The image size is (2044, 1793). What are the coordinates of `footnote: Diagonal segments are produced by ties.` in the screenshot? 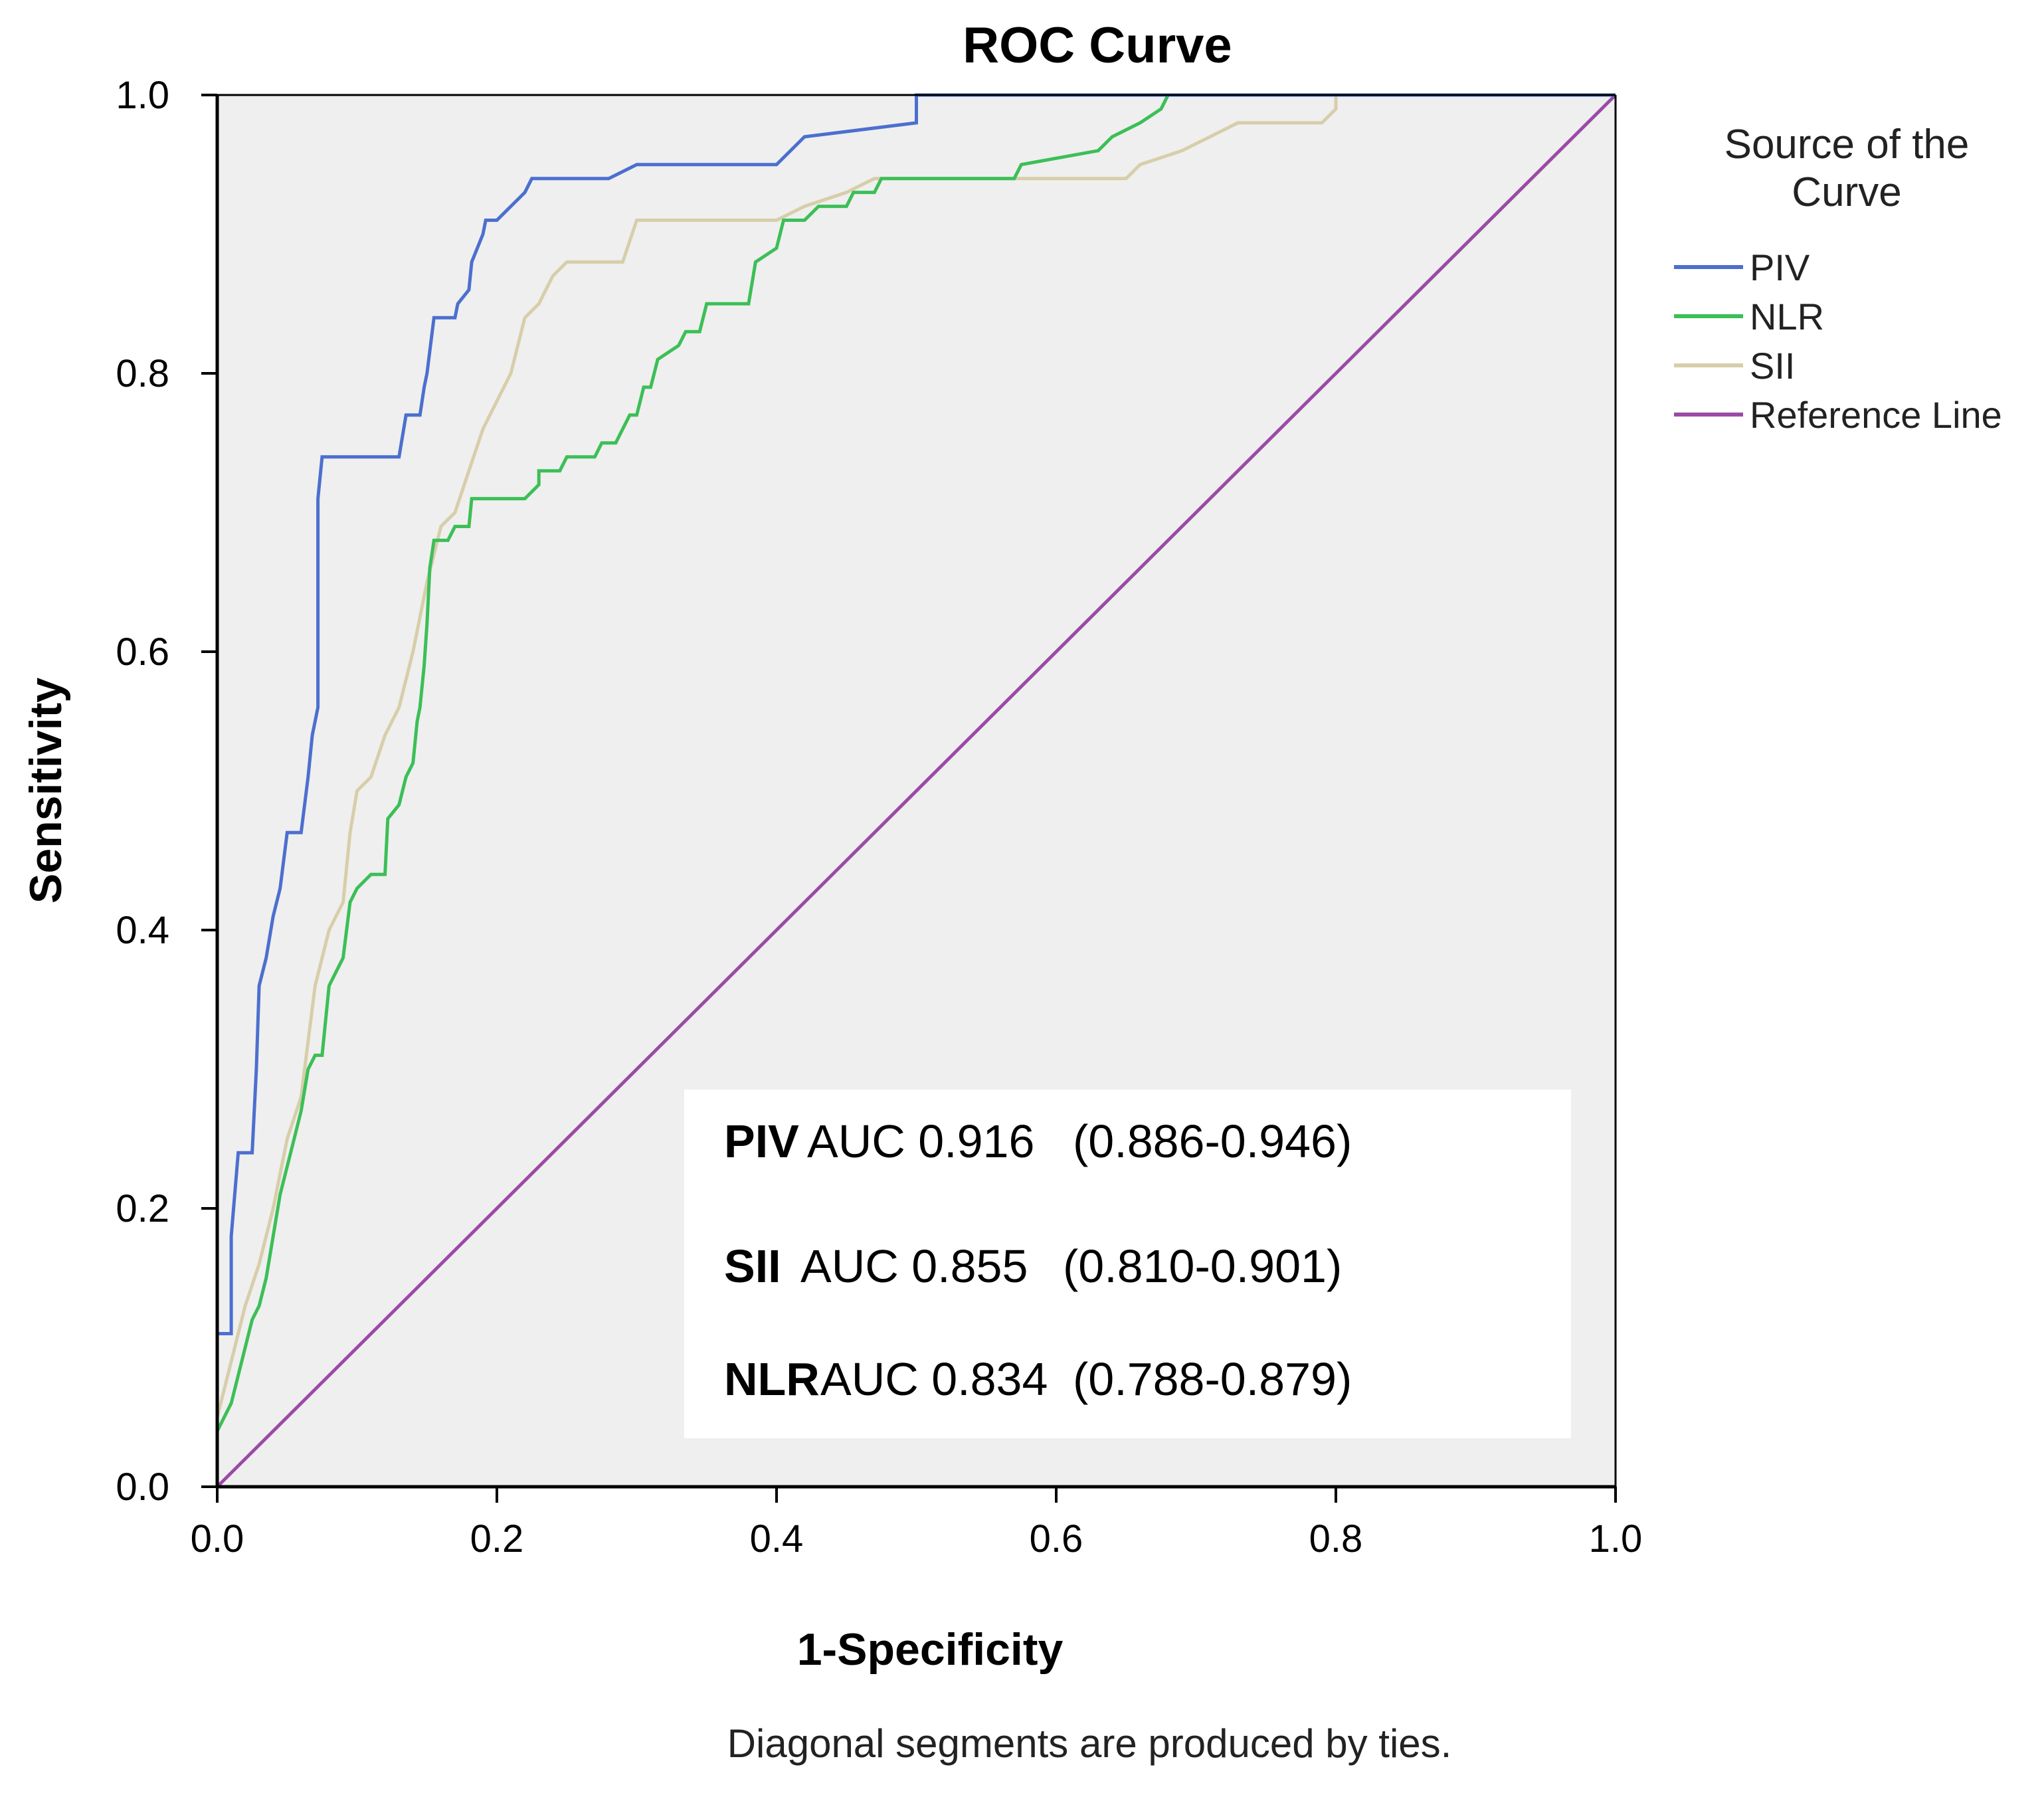 It's located at (1090, 1744).